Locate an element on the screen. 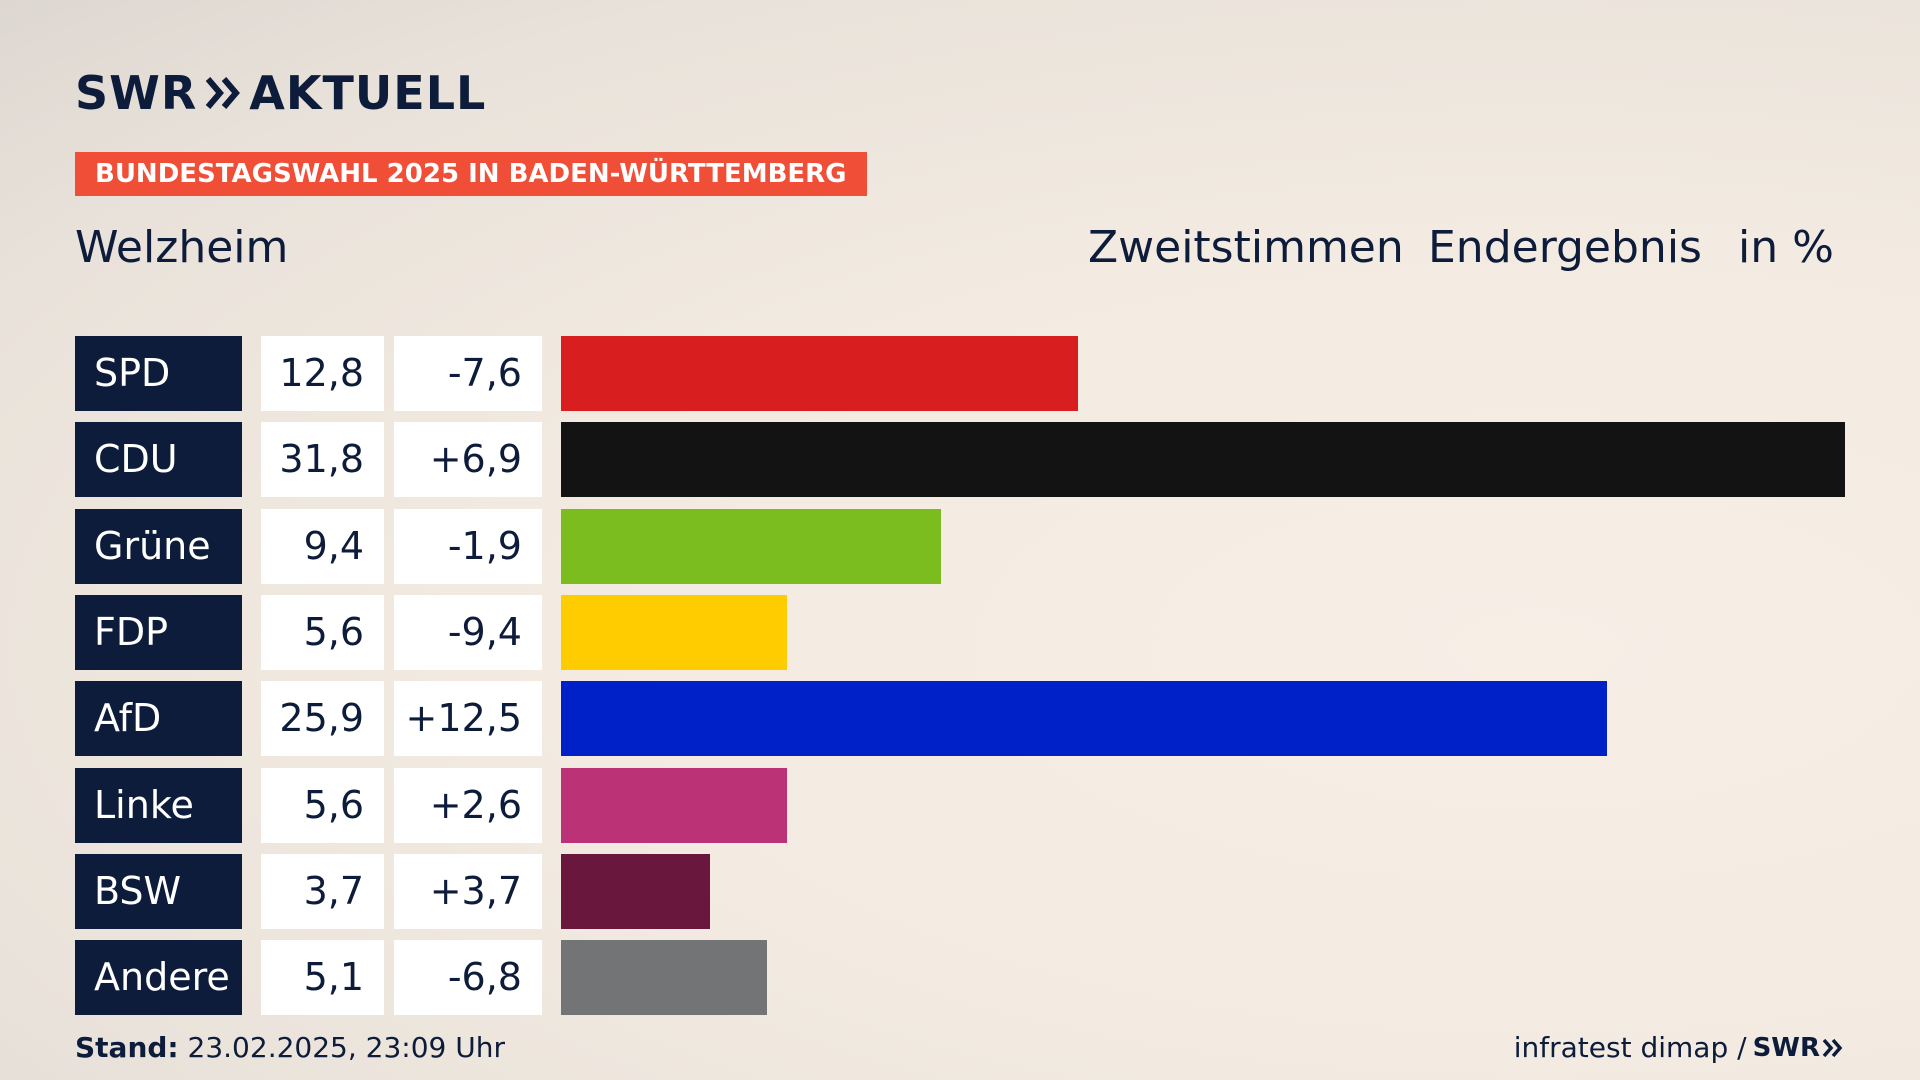 Image resolution: width=1920 pixels, height=1080 pixels. logo-swr-text: SWR is located at coordinates (136, 93).